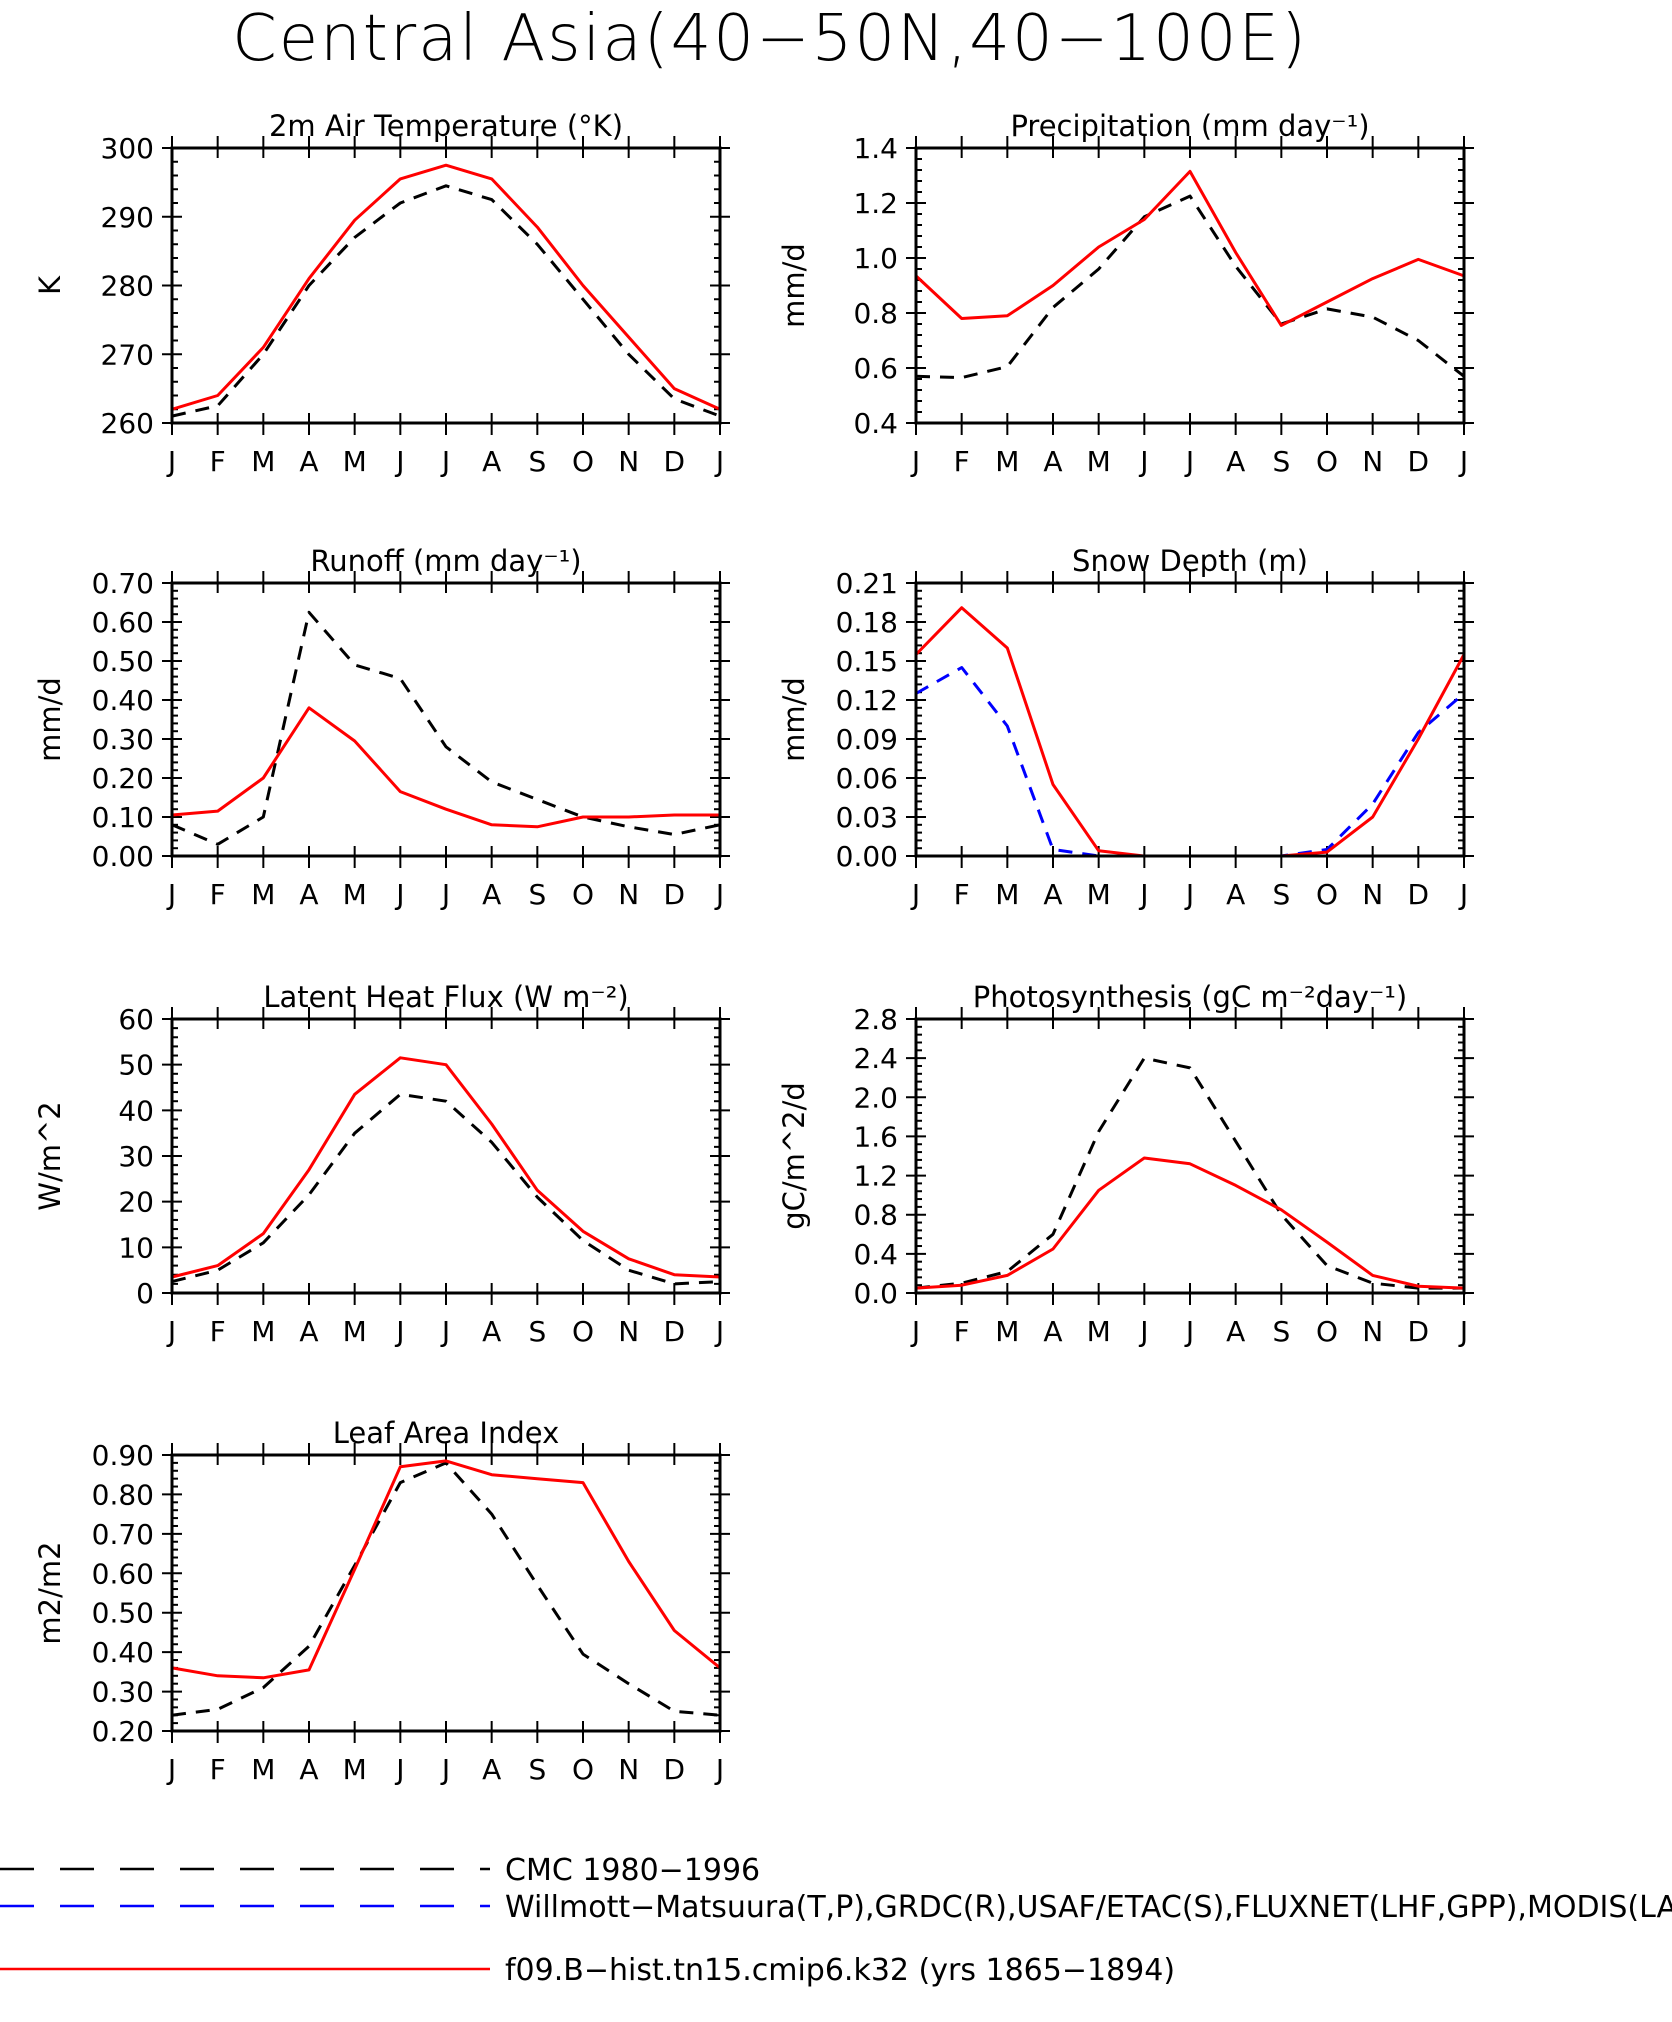  I want to click on y-tick-label: 0.50, so click(123, 1613).